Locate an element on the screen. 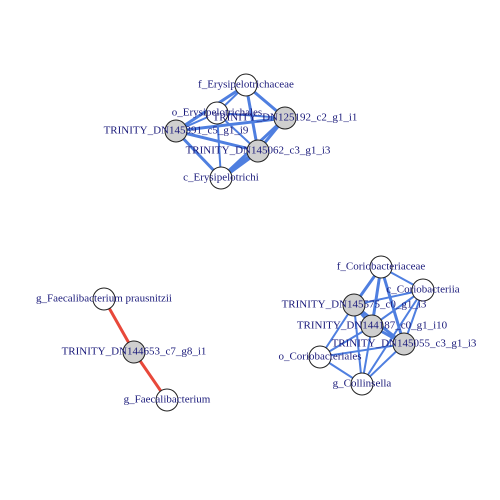 This screenshot has width=500, height=500. node-trinity-dn145055-c3-g1-i3 is located at coordinates (404, 344).